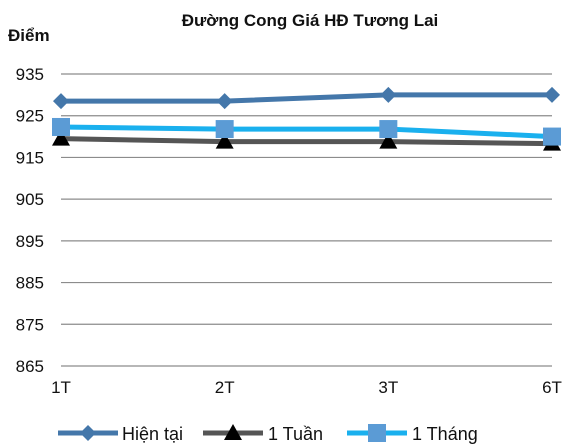 Image resolution: width=570 pixels, height=445 pixels. Describe the element at coordinates (552, 387) in the screenshot. I see `x-tick-label: 6T` at that location.